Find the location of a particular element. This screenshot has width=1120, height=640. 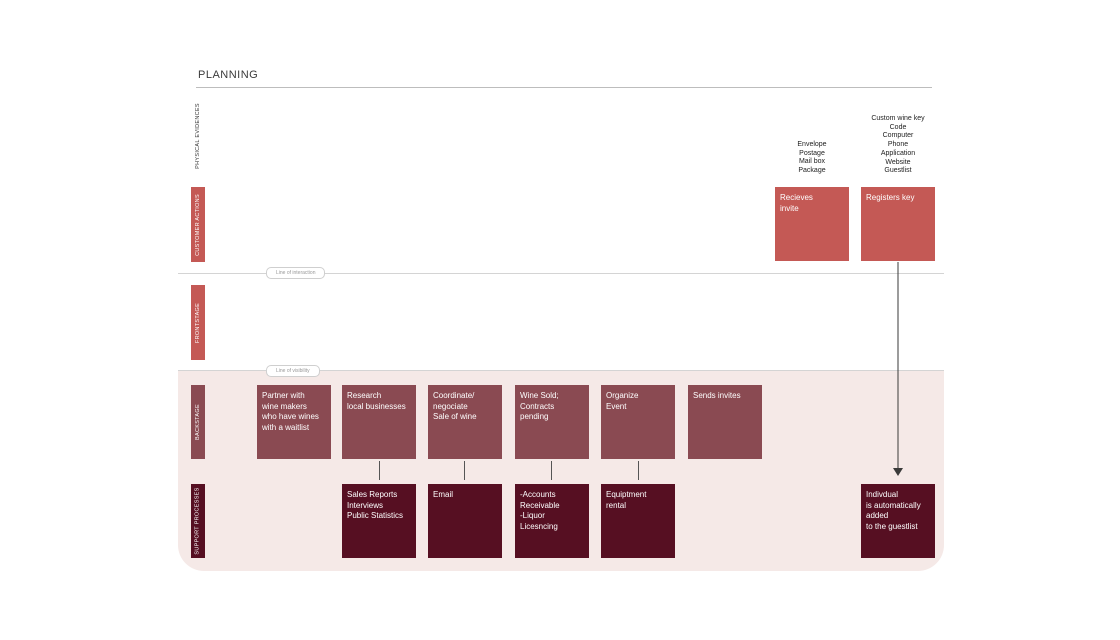

support-equipment-rental: Equiptment rental is located at coordinates (638, 521).